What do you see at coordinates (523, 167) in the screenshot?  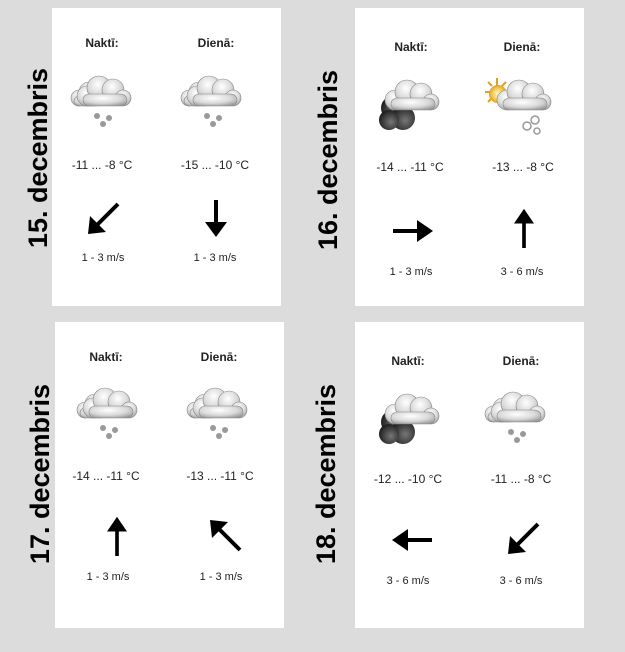 I see `day-temperature: -13 ... -8 °C` at bounding box center [523, 167].